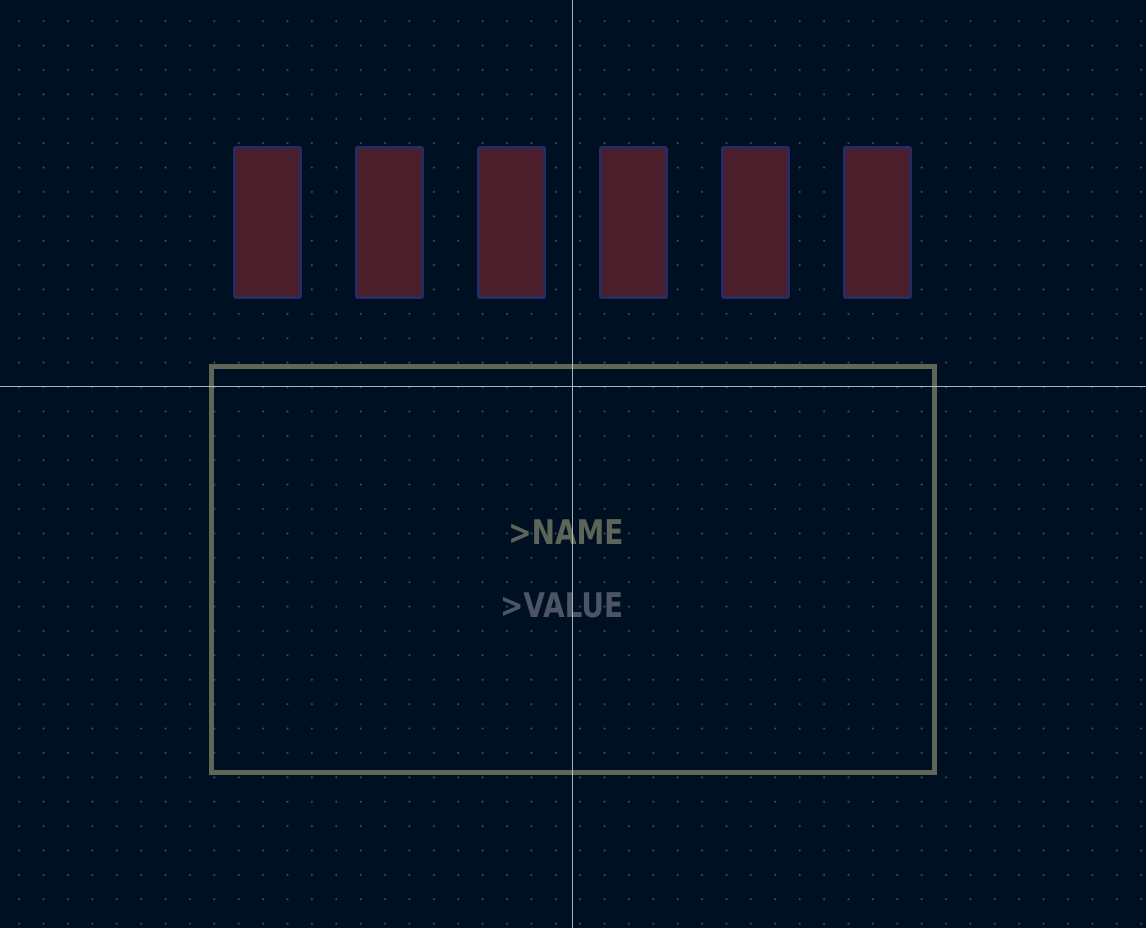  I want to click on cursor-crosshair-vertical, so click(572, 464).